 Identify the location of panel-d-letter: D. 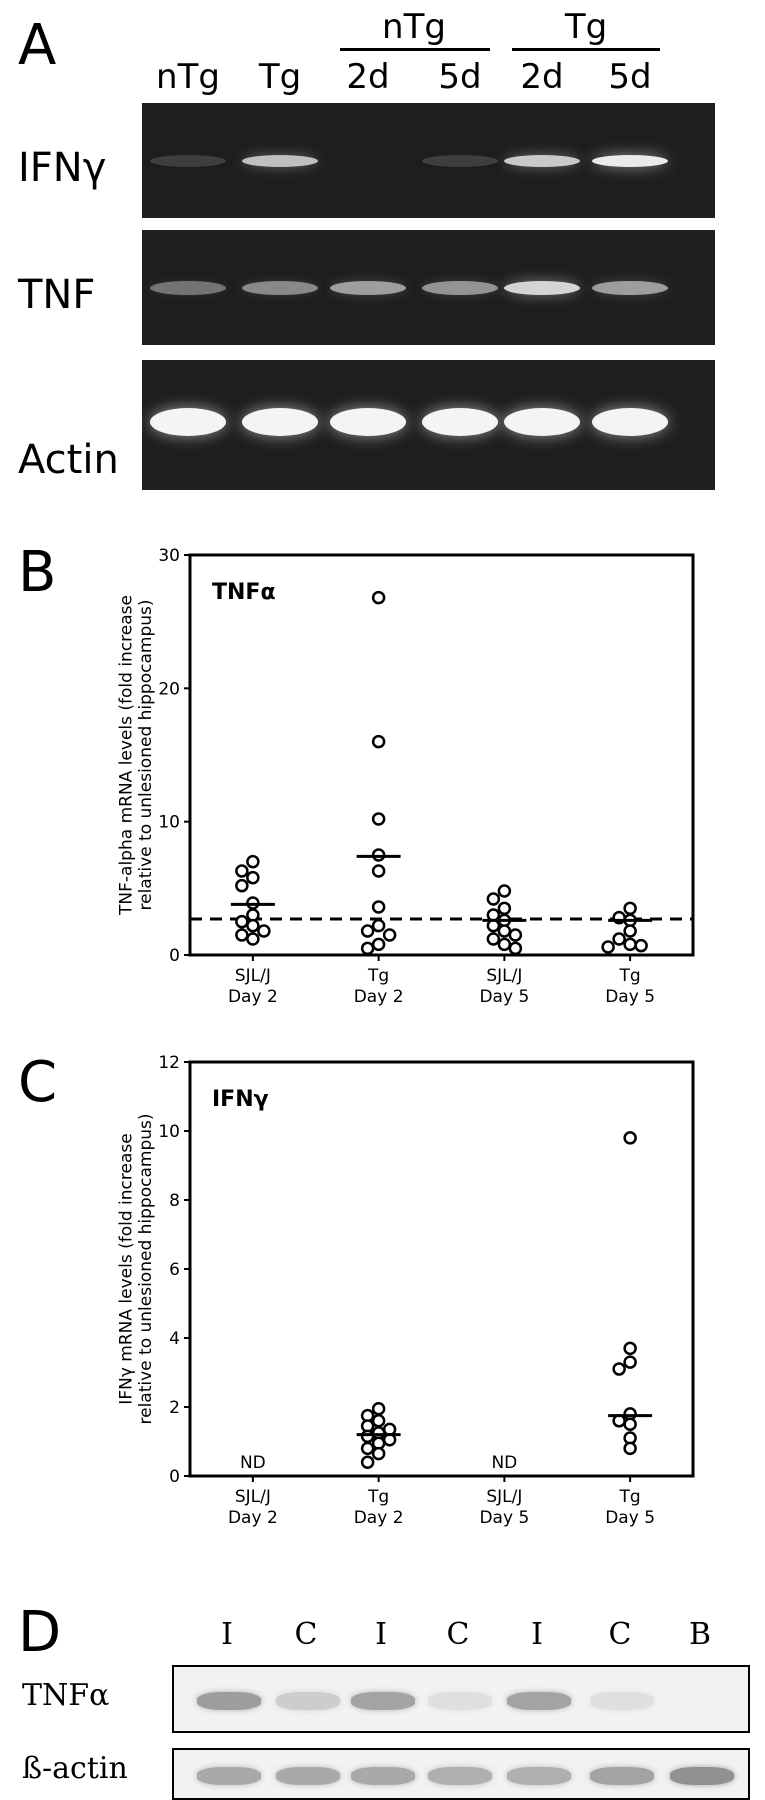
(40, 1632).